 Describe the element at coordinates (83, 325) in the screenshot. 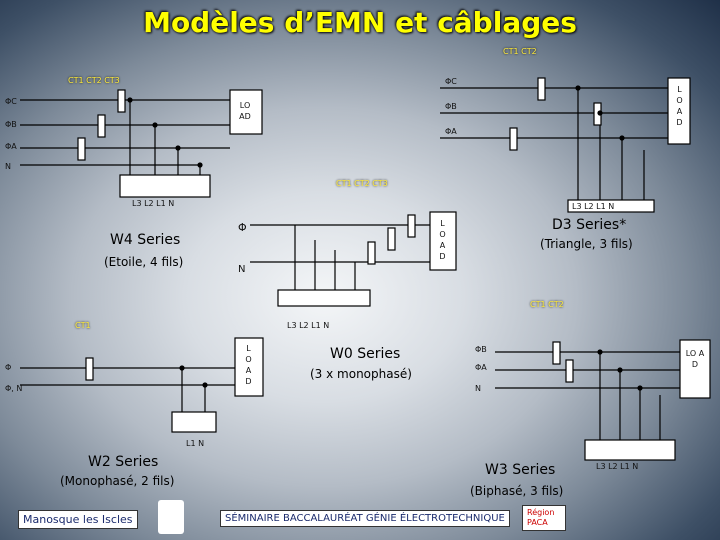

I see `ct-label: CT1` at that location.